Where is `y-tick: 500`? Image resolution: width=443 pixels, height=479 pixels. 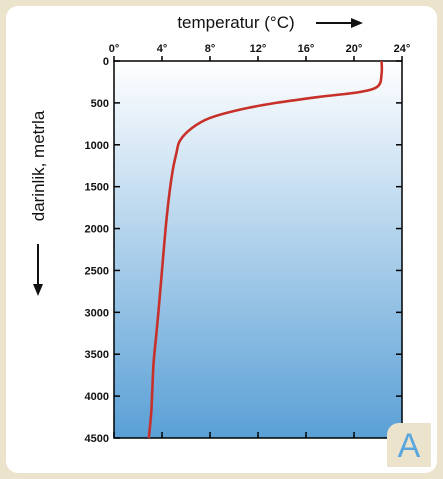
y-tick: 500 is located at coordinates (246, 104).